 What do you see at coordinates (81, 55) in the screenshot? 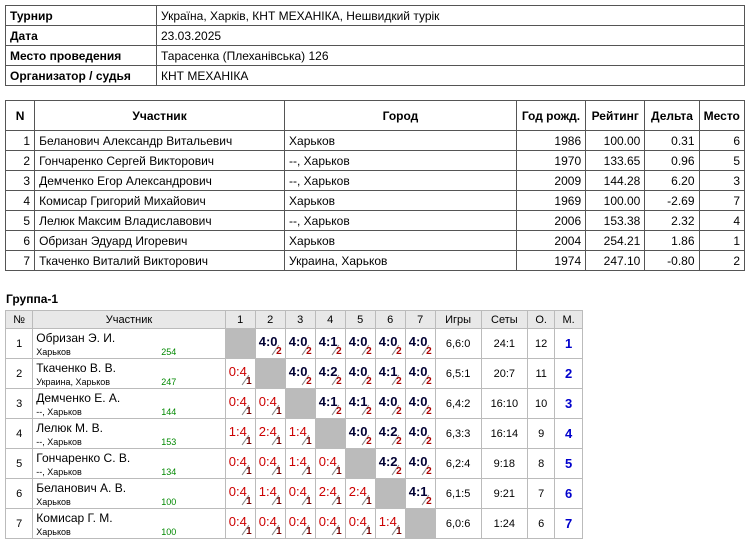
I see `info-key: Место проведения` at bounding box center [81, 55].